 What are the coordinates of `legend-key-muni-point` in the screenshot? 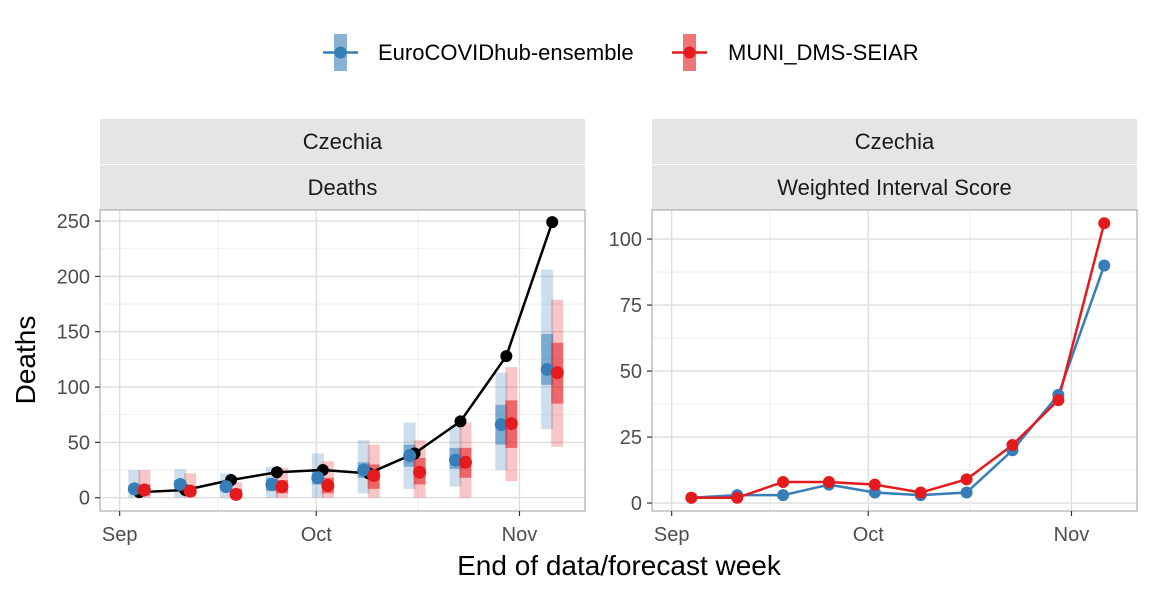 It's located at (689, 52).